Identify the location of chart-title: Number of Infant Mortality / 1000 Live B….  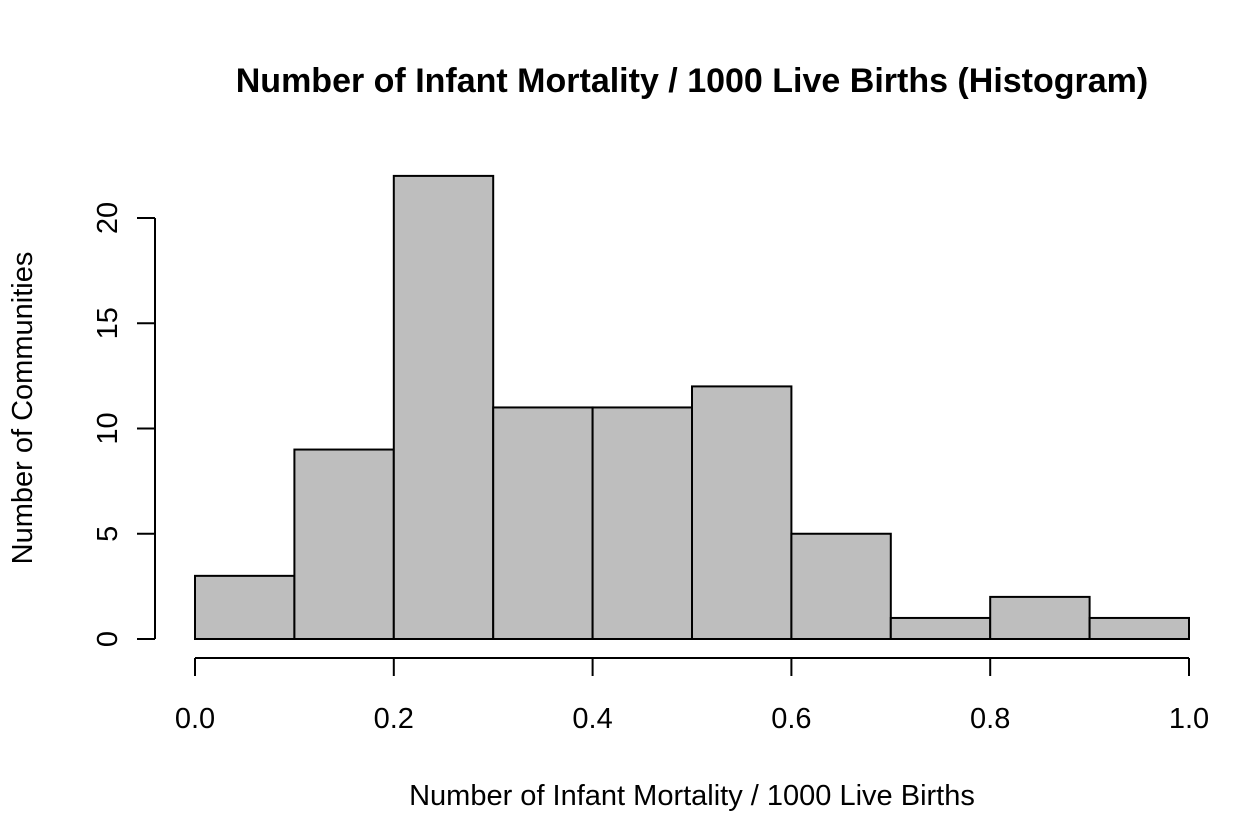
(692, 81).